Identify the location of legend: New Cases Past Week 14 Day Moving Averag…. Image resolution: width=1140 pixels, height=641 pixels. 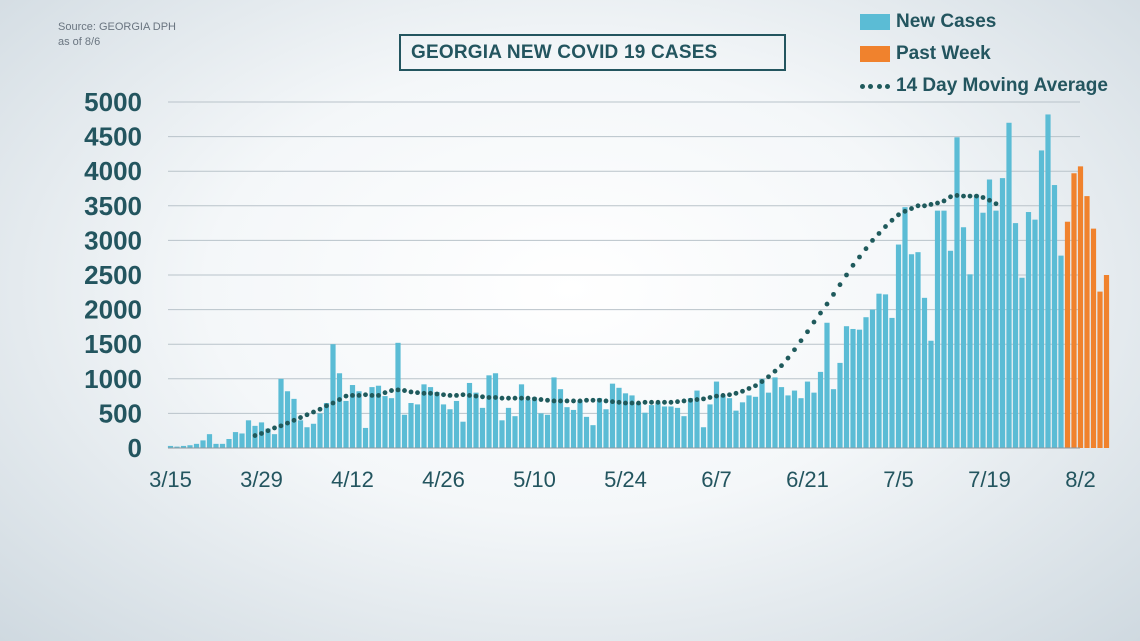
(984, 54).